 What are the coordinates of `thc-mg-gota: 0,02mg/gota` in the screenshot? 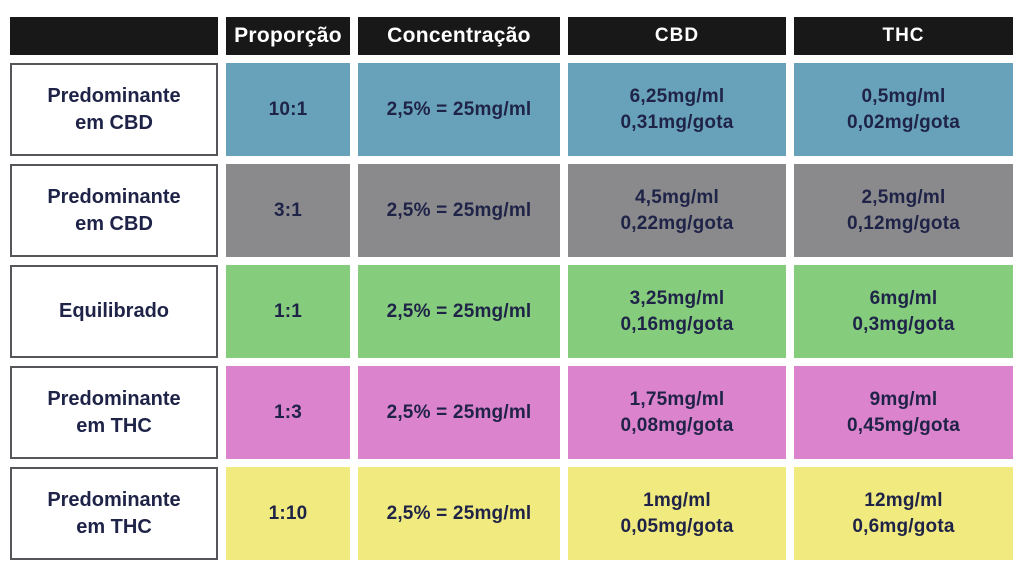 It's located at (903, 122).